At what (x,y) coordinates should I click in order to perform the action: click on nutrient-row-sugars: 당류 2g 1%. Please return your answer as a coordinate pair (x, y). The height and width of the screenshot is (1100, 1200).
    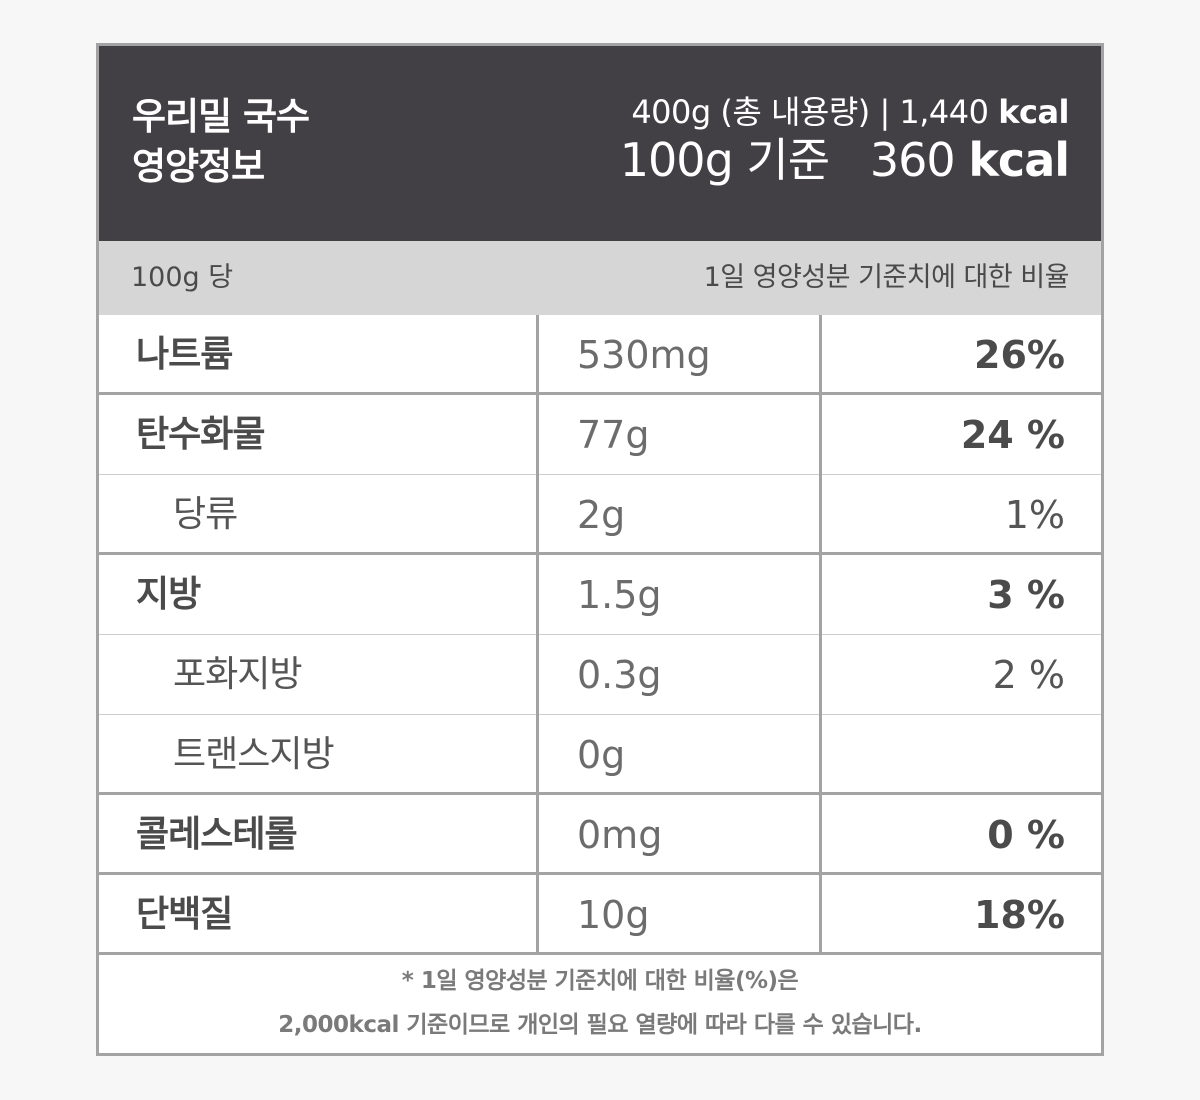
    Looking at the image, I should click on (600, 515).